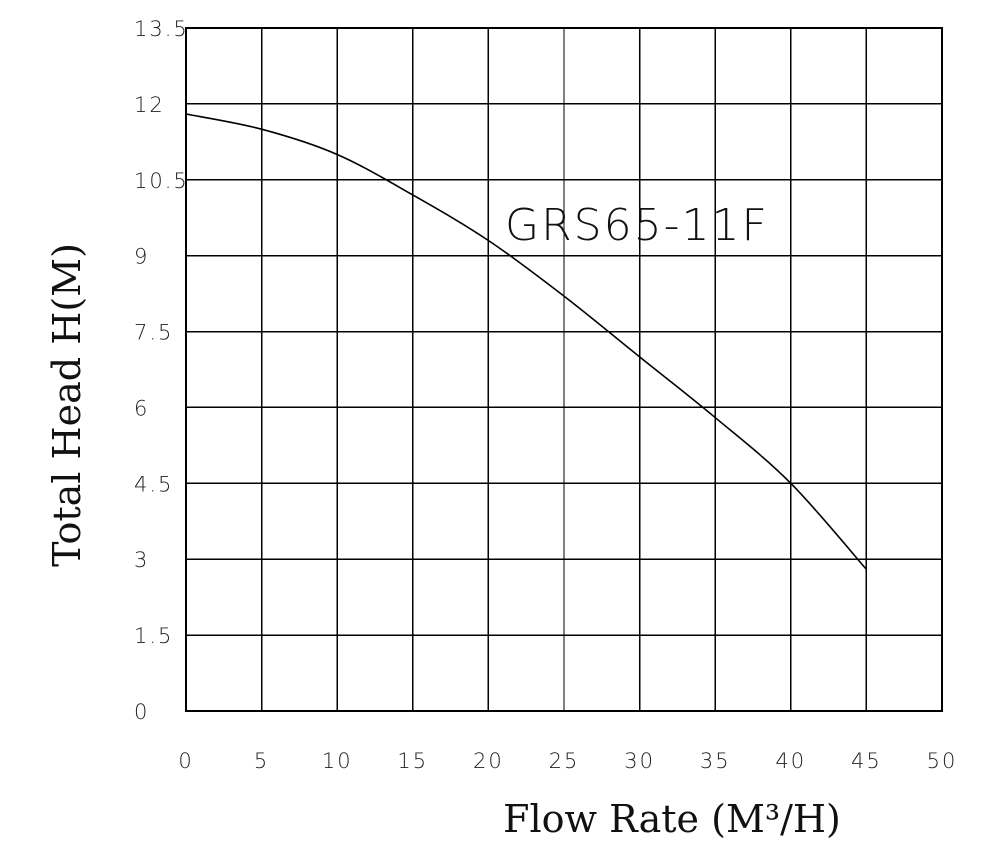 Image resolution: width=1000 pixels, height=852 pixels. I want to click on model-annotation: GRS65-11F, so click(637, 225).